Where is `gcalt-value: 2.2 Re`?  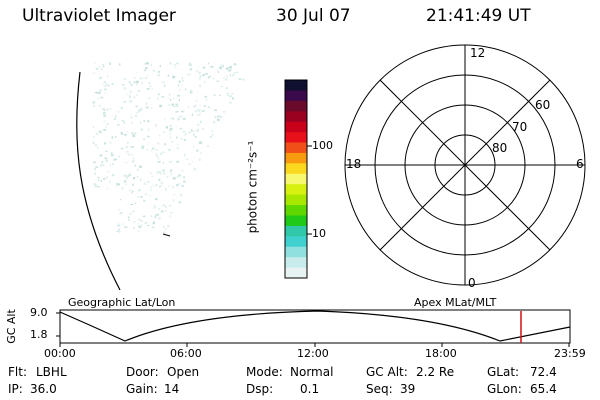
gcalt-value: 2.2 Re is located at coordinates (435, 372).